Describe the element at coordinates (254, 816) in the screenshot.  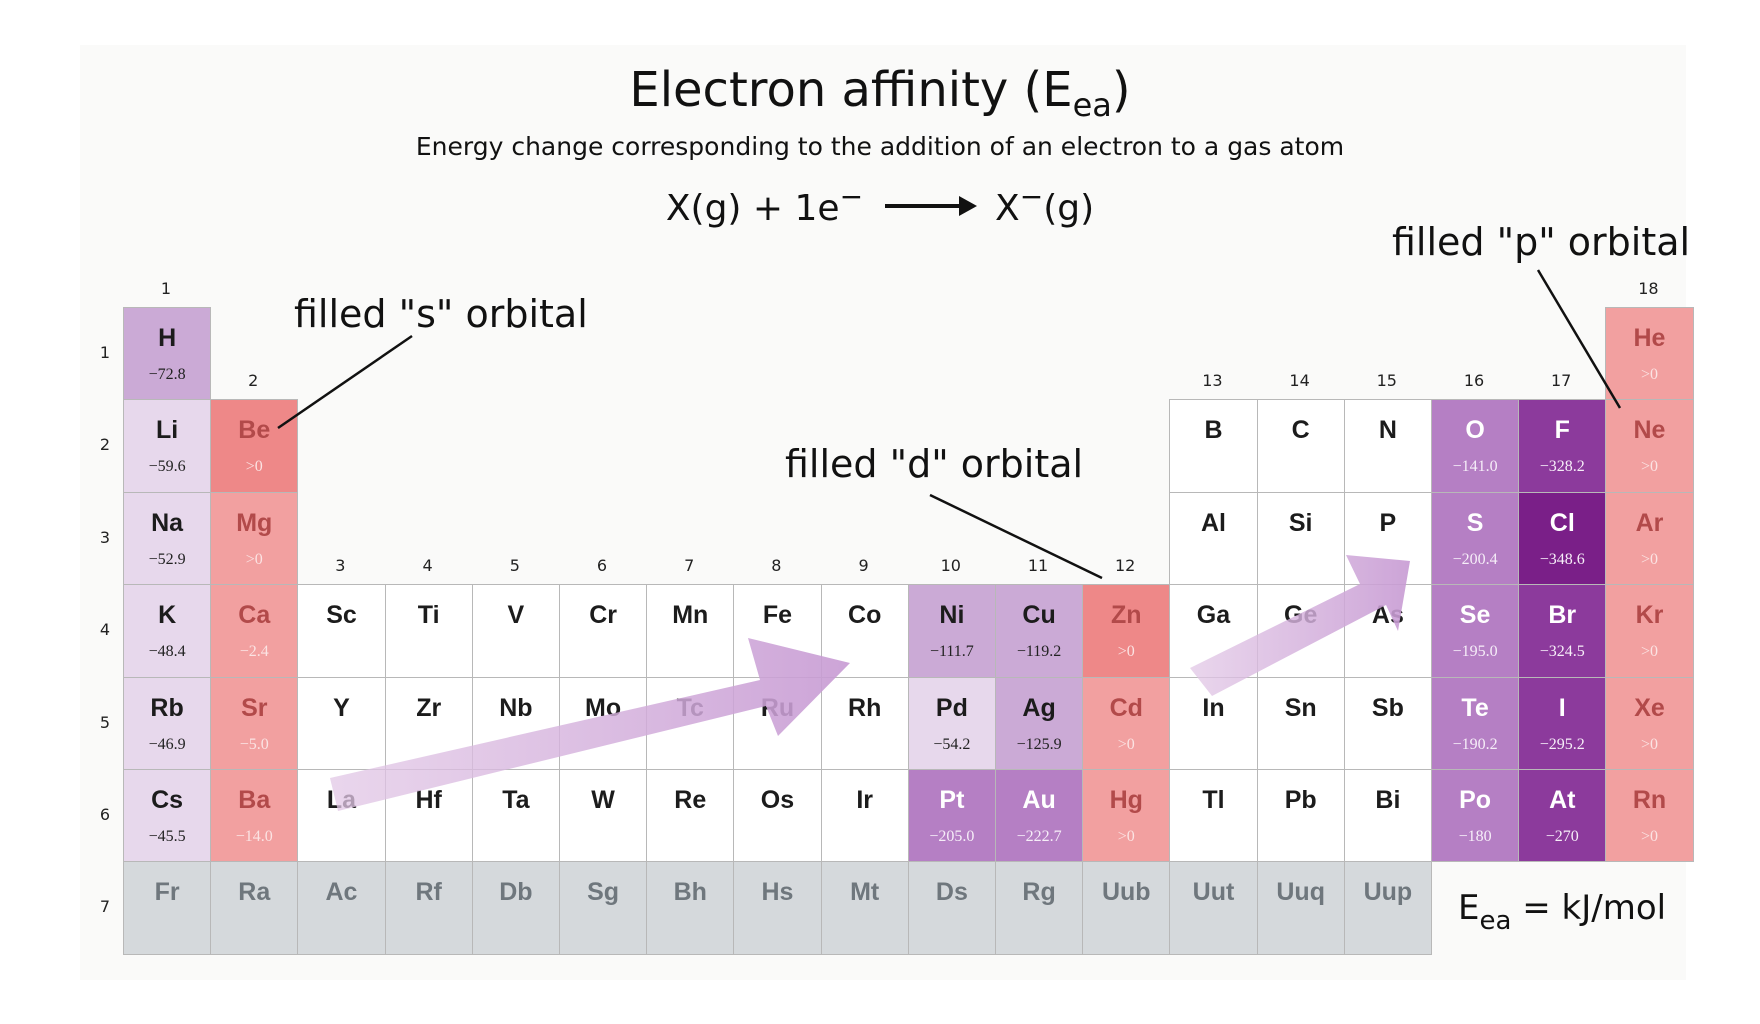
I see `element-cell-ba: Ba −14.0` at that location.